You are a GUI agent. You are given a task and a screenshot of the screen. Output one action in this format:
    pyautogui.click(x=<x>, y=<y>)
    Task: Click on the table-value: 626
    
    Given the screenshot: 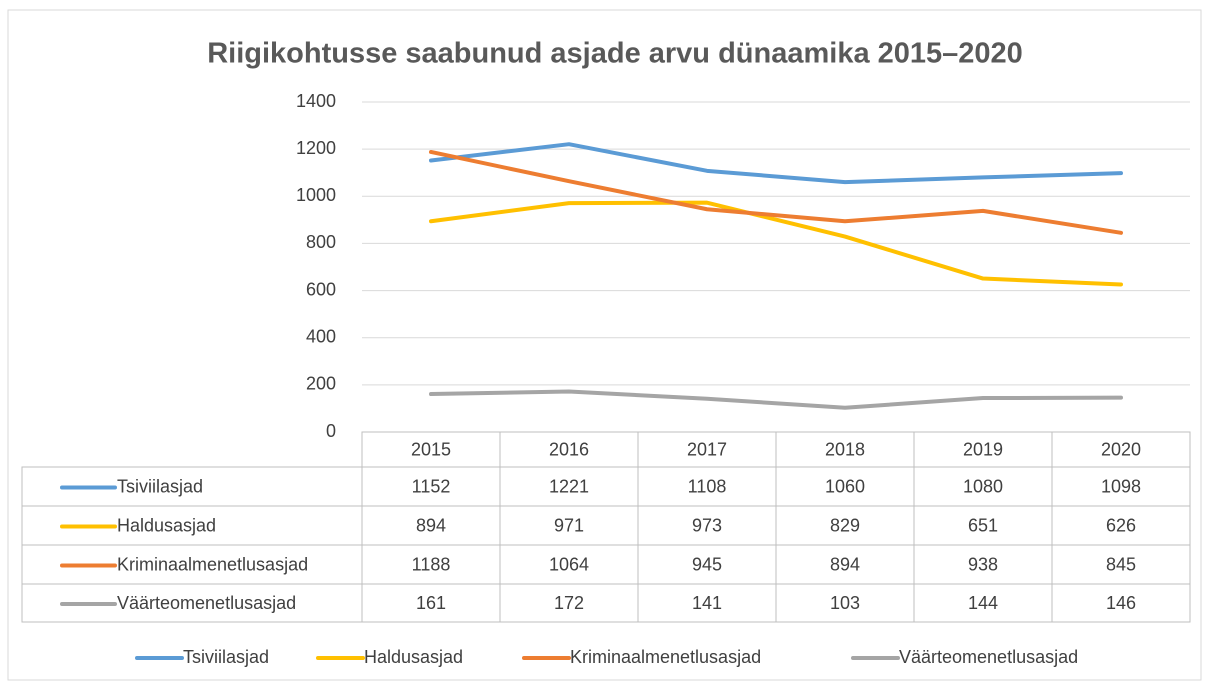 What is the action you would take?
    pyautogui.click(x=1121, y=525)
    